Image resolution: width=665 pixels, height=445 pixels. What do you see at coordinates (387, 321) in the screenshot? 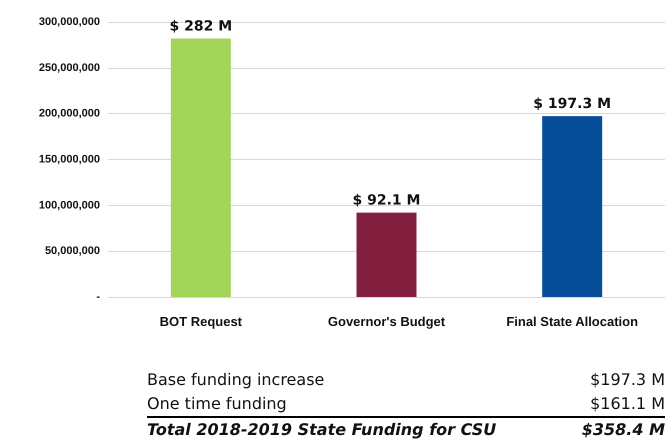
I see `x-tick-label: Governor's Budget` at bounding box center [387, 321].